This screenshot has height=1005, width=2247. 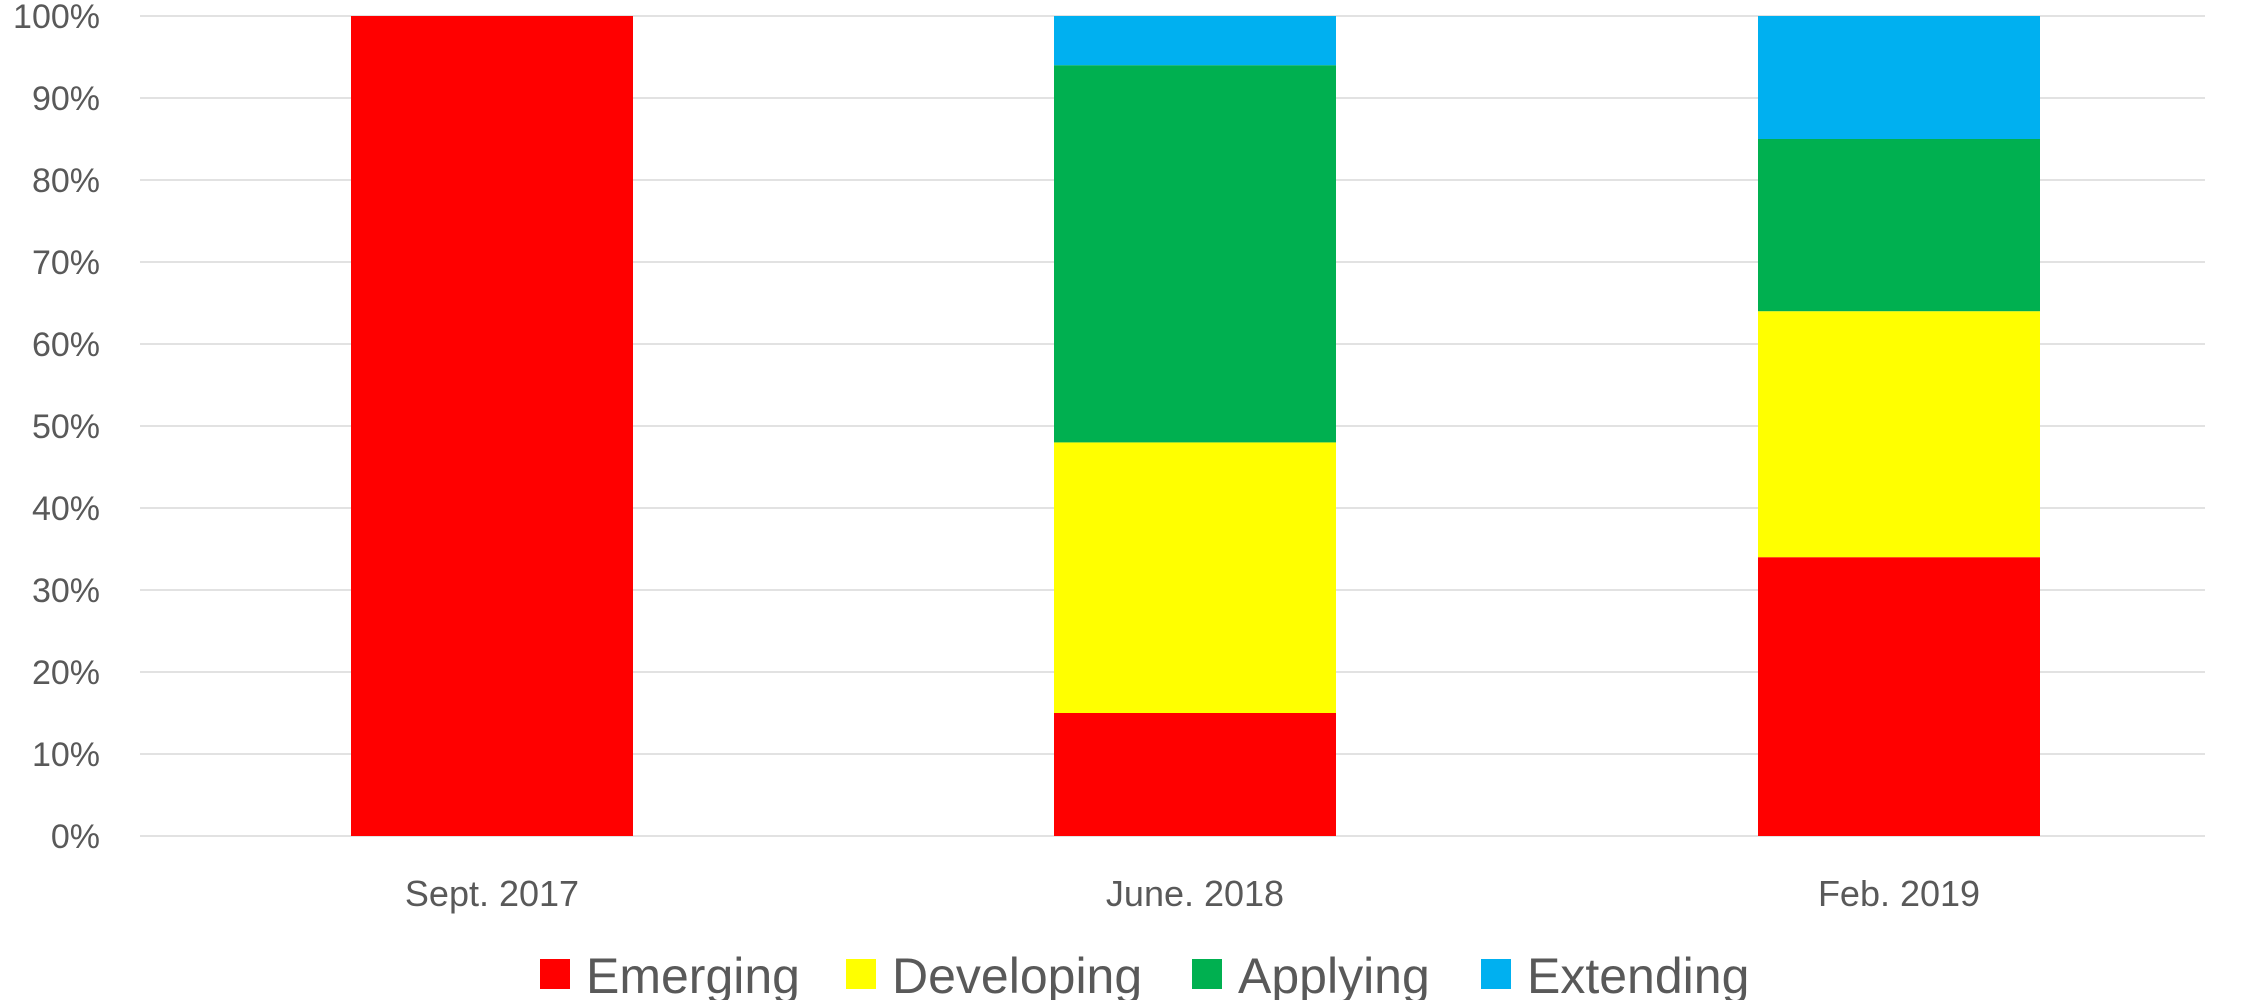 I want to click on legend-swatch-developing, so click(x=861, y=974).